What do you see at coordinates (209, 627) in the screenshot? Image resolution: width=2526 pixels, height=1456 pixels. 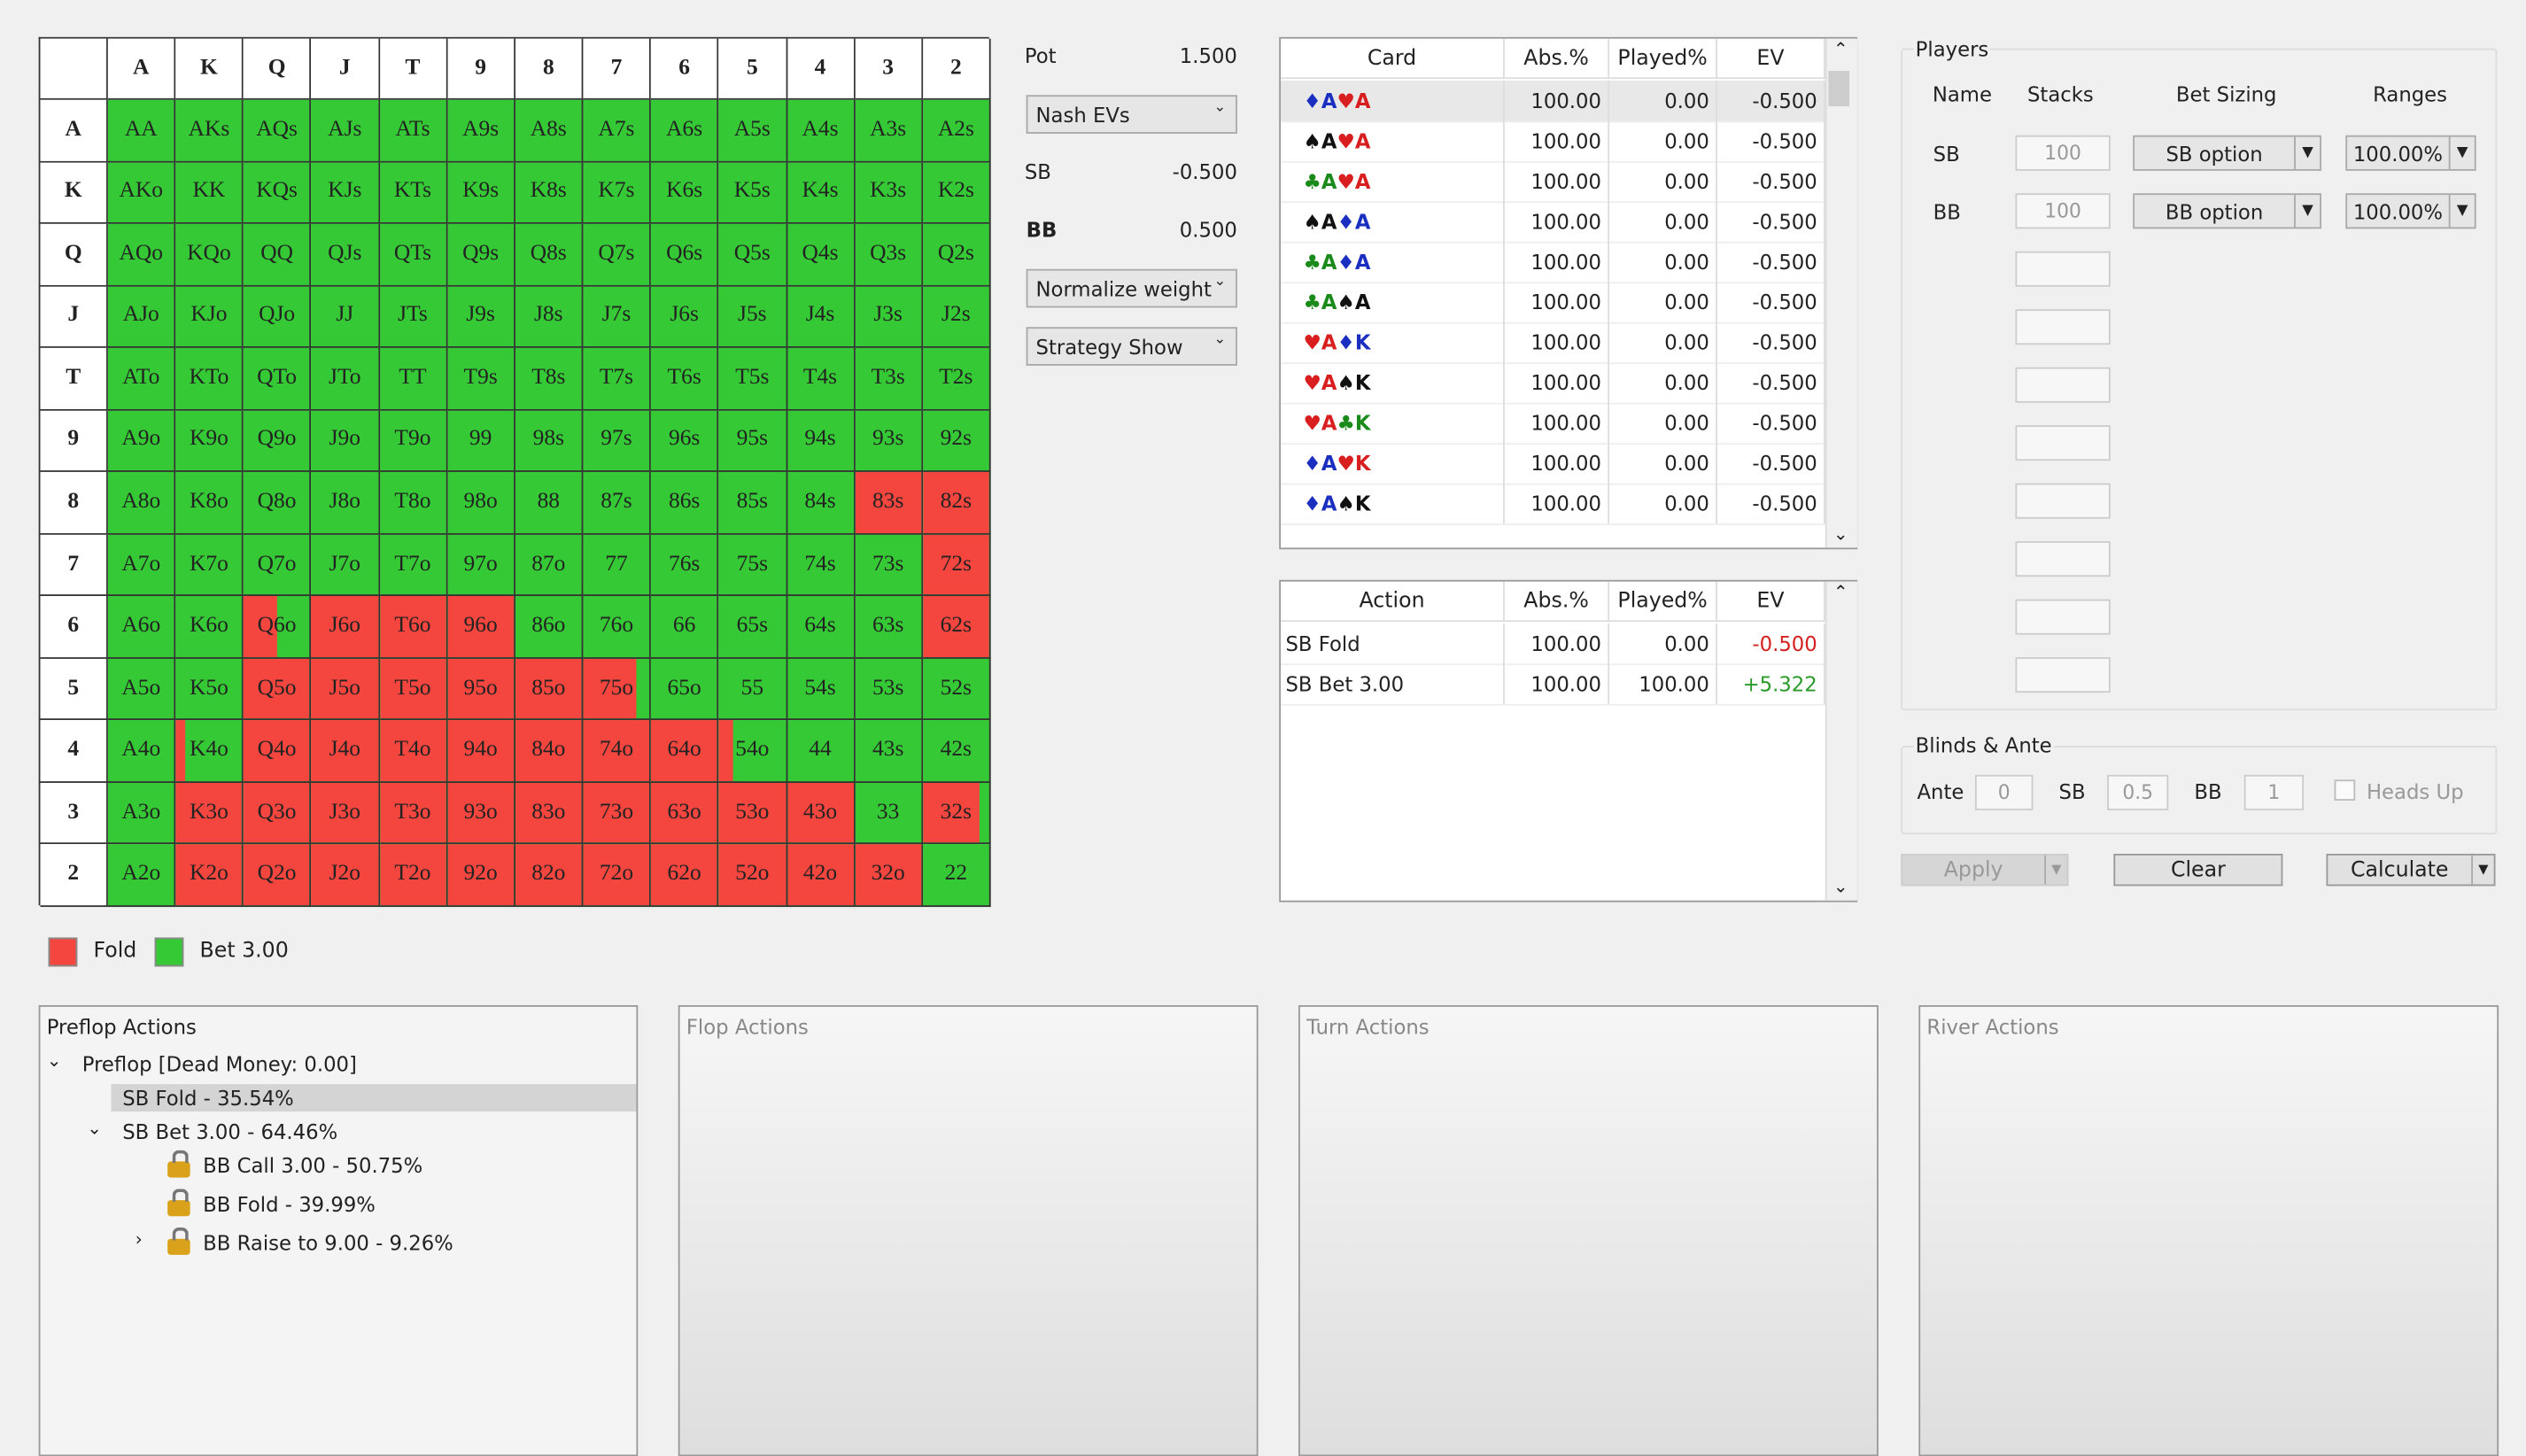 I see `hand-cell: K6o` at bounding box center [209, 627].